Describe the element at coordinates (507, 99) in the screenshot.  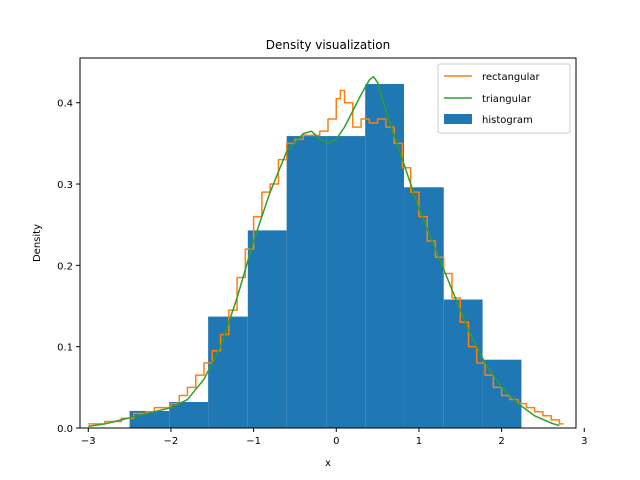
I see `legend-triangular-label: triangular` at that location.